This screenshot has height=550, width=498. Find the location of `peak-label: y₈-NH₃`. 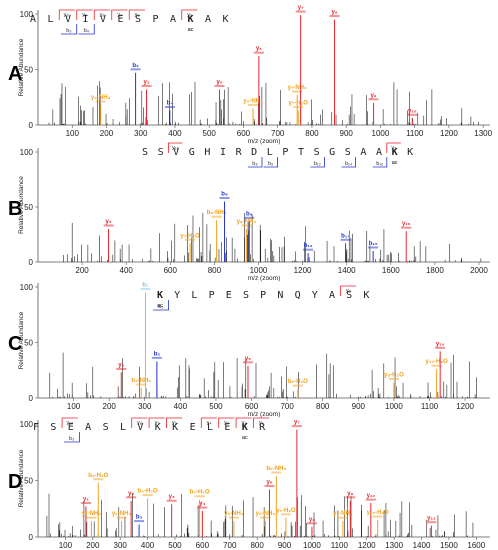

peak-label: y₈-NH₃ is located at coordinates (247, 222).